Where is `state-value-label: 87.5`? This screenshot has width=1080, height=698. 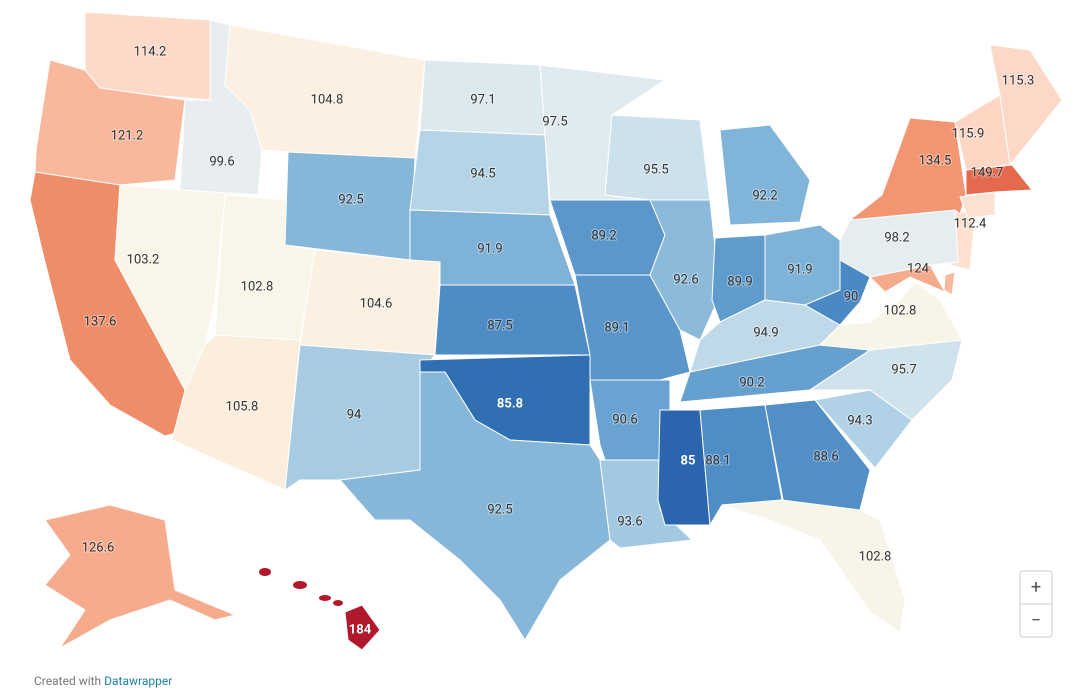 state-value-label: 87.5 is located at coordinates (499, 325).